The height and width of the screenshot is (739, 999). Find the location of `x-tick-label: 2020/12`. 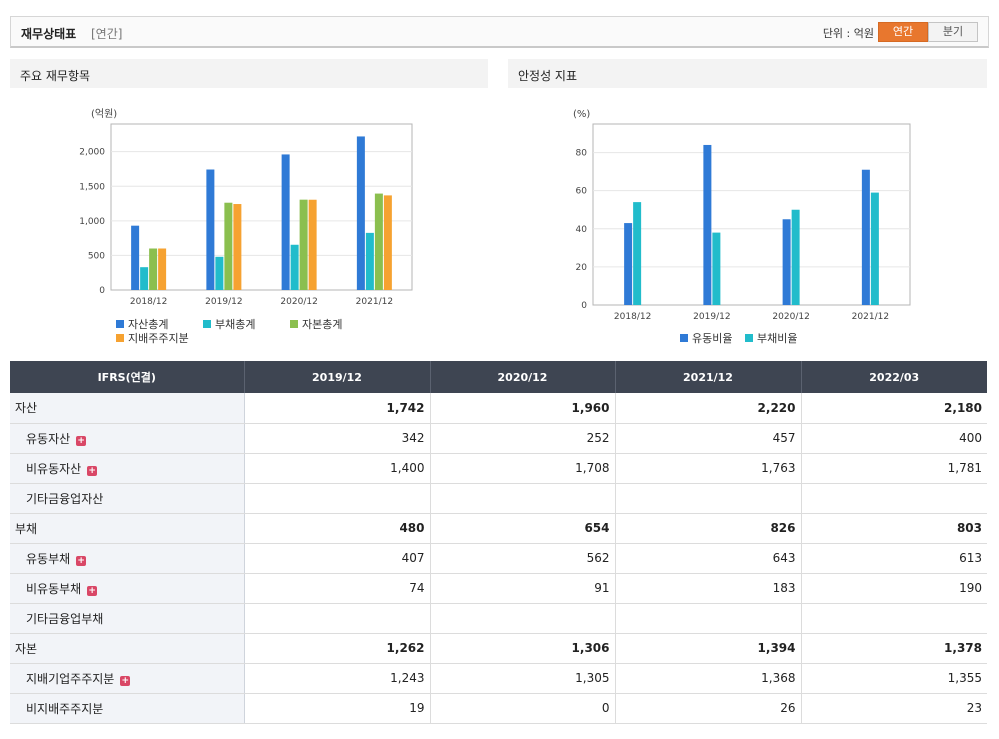

x-tick-label: 2020/12 is located at coordinates (298, 302).